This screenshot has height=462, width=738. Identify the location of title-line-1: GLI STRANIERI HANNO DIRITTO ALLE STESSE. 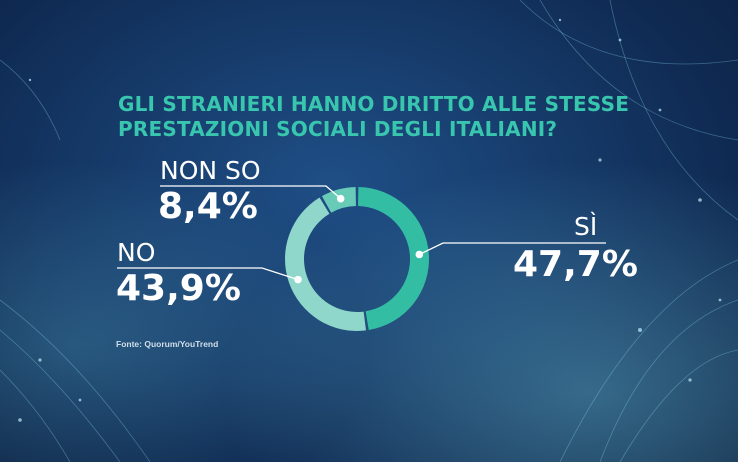
(374, 104).